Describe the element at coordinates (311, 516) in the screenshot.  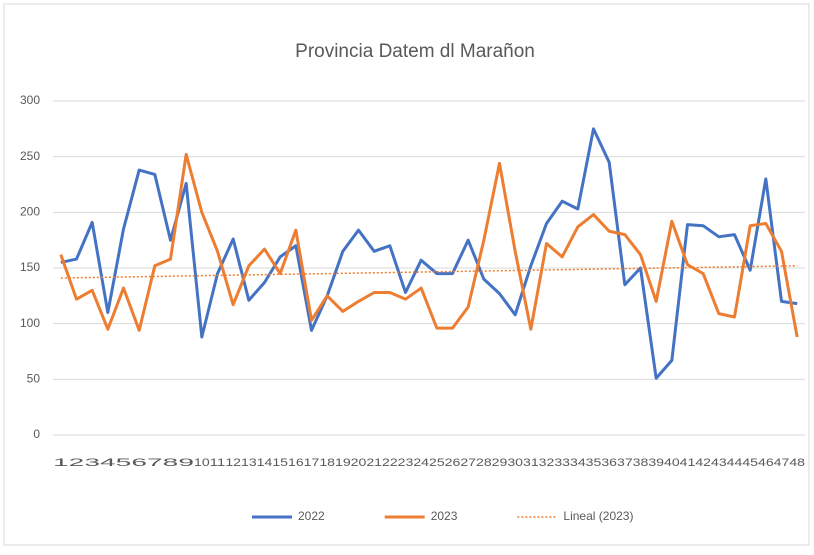
I see `legend-label: 2022` at that location.